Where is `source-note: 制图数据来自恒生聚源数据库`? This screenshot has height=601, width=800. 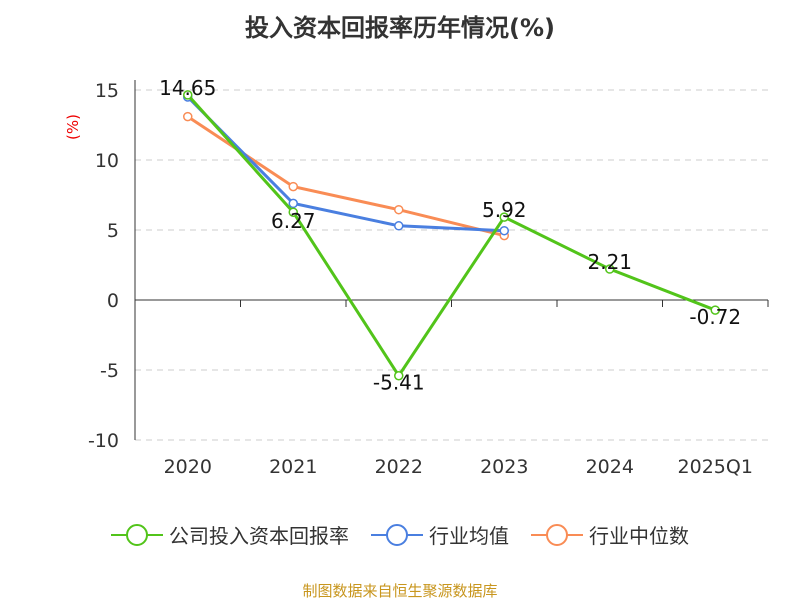
source-note: 制图数据来自恒生聚源数据库 is located at coordinates (400, 591).